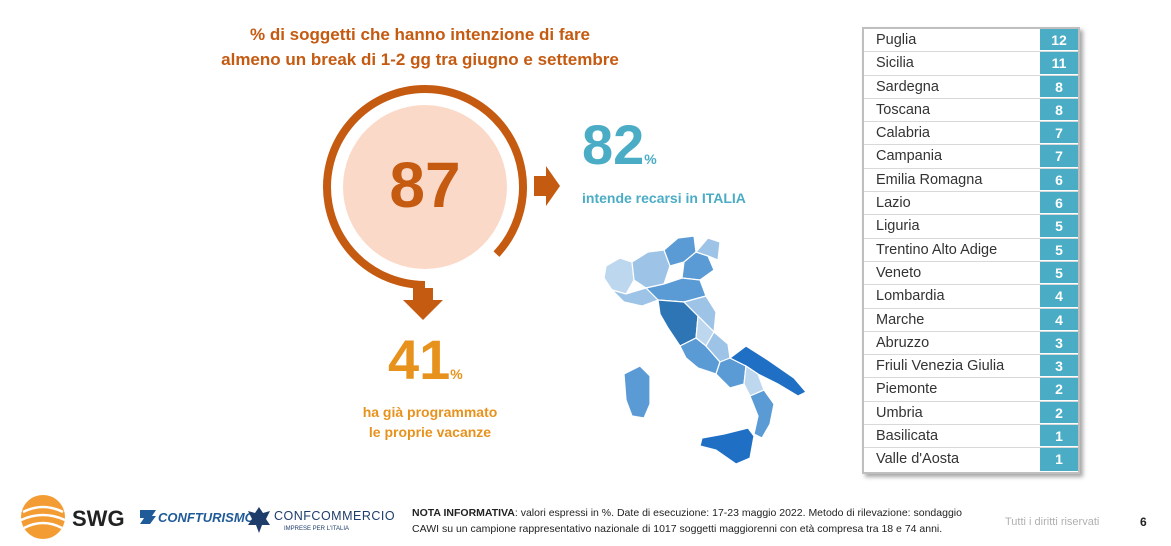 This screenshot has width=1171, height=546. Describe the element at coordinates (206, 517) in the screenshot. I see `confturismo-logo-text: CONFTURISMO` at that location.